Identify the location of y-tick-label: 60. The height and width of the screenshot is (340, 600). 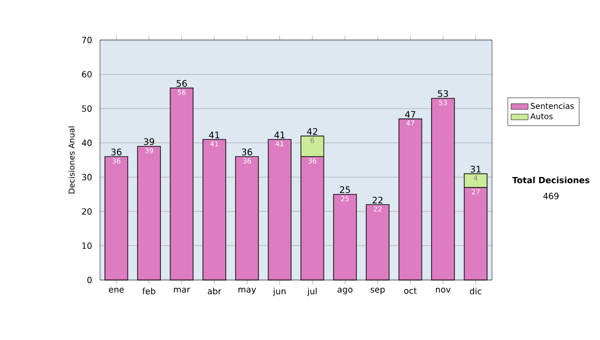
(87, 74).